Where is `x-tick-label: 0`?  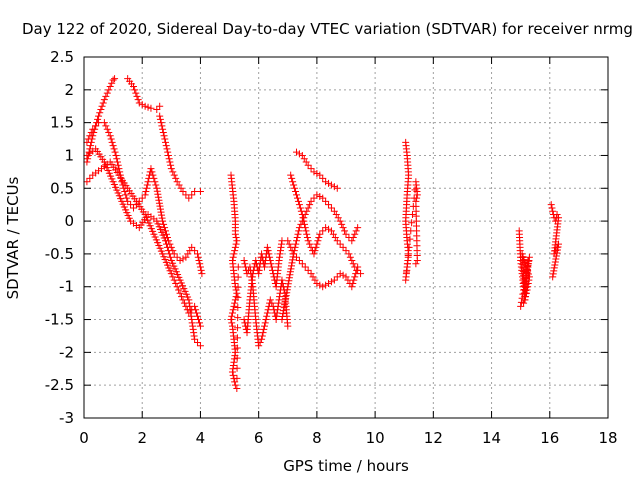 x-tick-label: 0 is located at coordinates (84, 438).